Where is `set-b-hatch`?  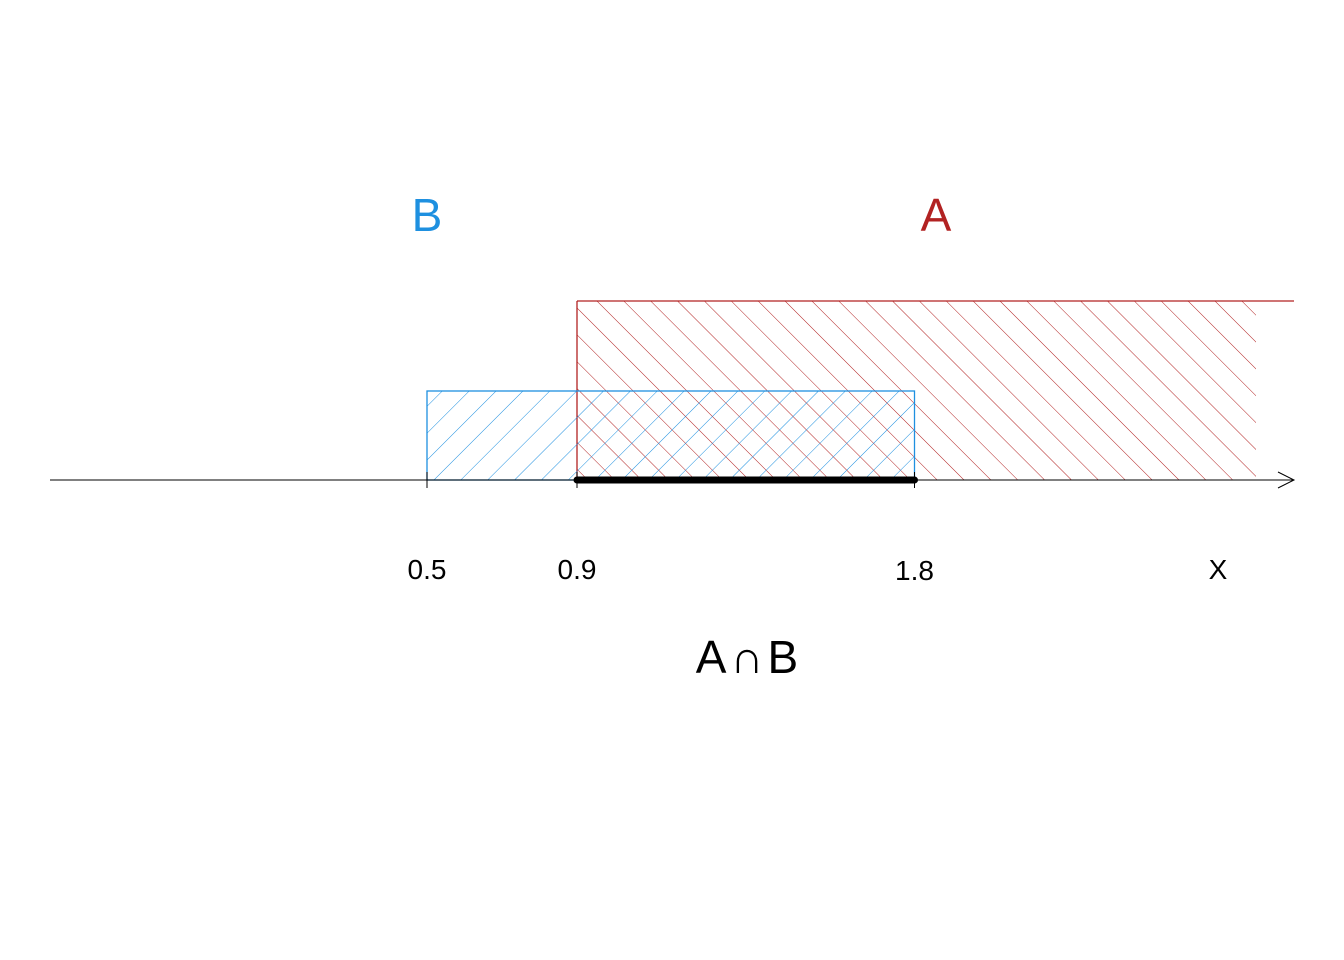 set-b-hatch is located at coordinates (671, 435).